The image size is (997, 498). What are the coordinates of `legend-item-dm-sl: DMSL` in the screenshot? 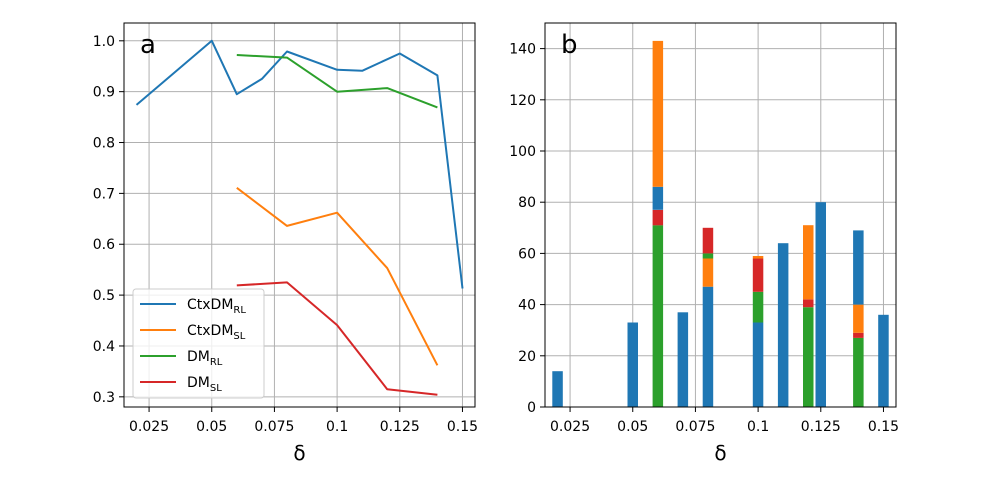 It's located at (181, 384).